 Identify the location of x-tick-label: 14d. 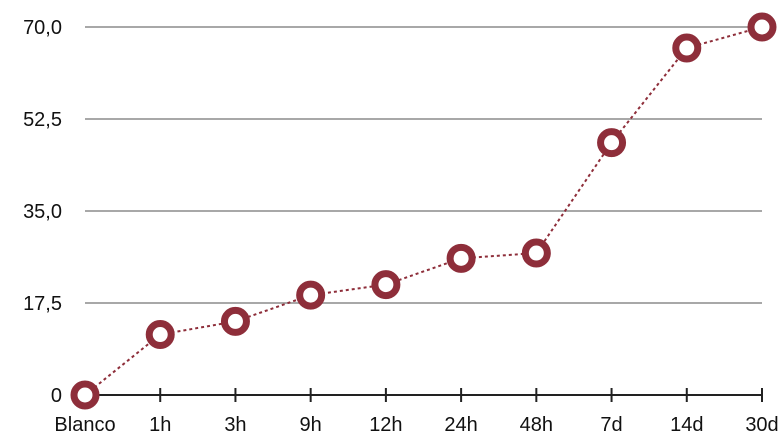
(686, 424).